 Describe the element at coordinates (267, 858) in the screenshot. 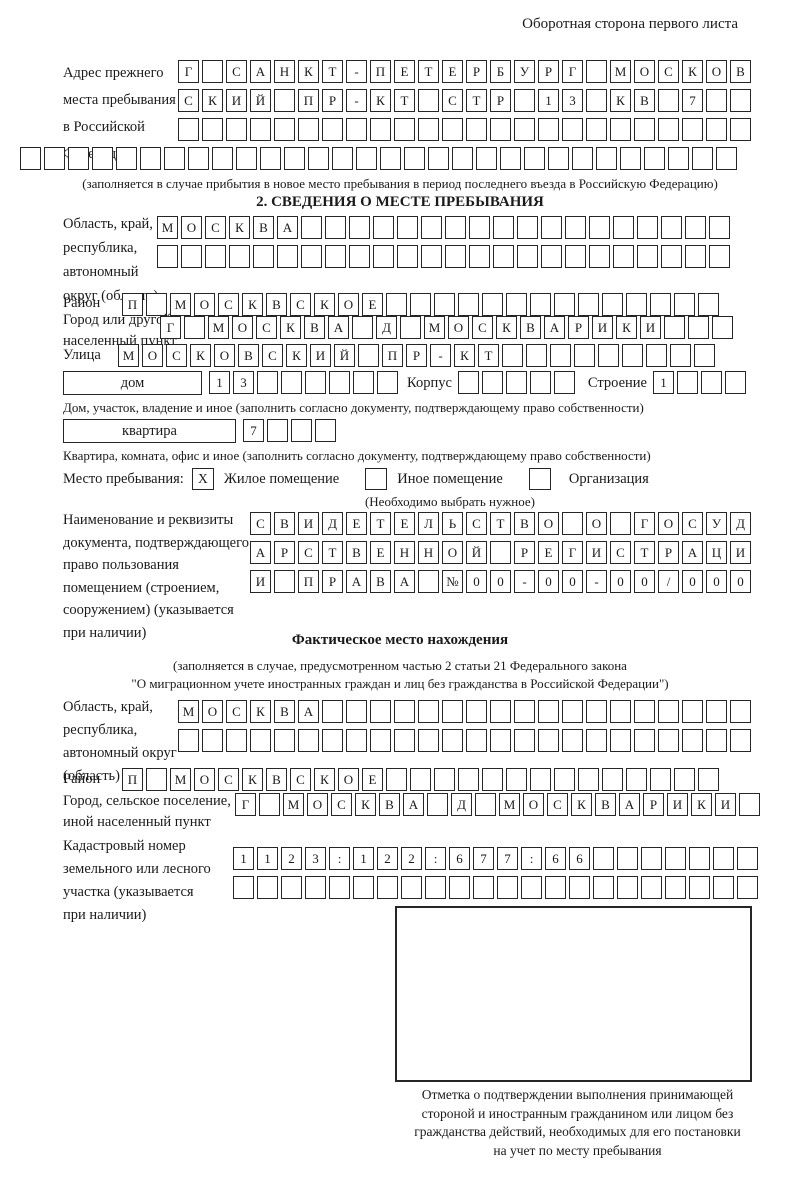

I see `char-cell: 1` at that location.